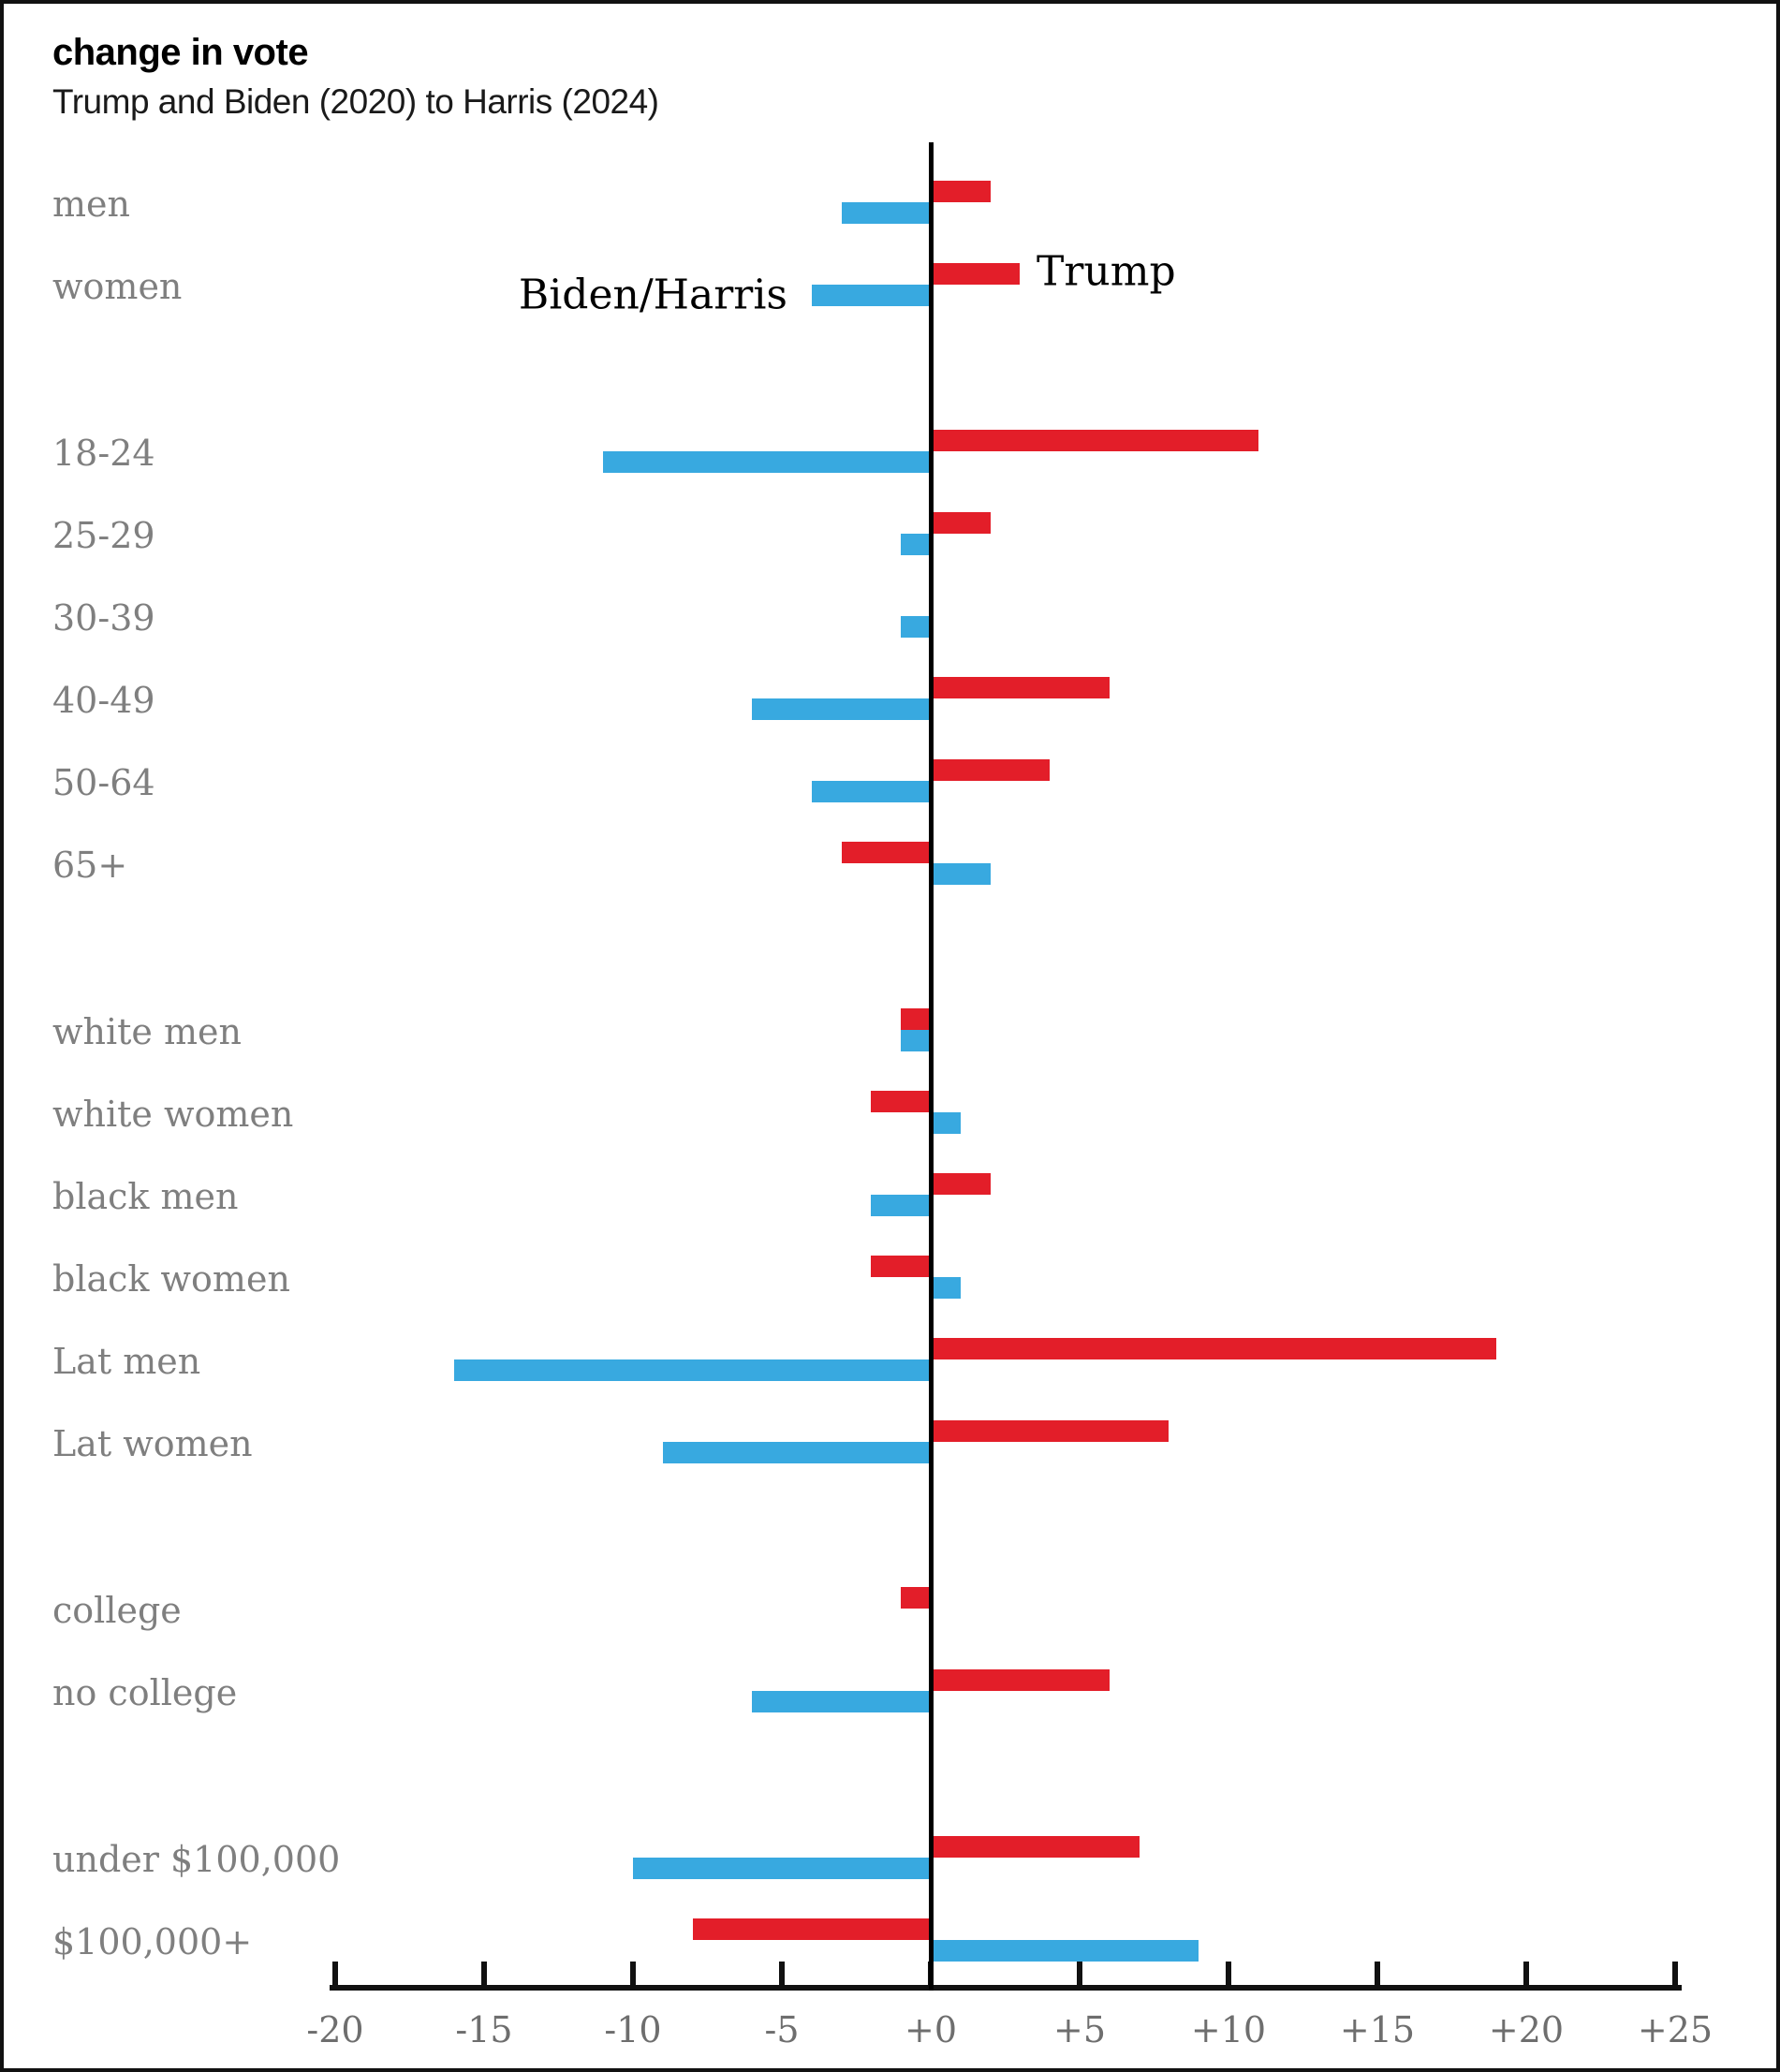 Image resolution: width=1780 pixels, height=2072 pixels. Describe the element at coordinates (335, 2030) in the screenshot. I see `x-axis-tick-label: -20` at that location.